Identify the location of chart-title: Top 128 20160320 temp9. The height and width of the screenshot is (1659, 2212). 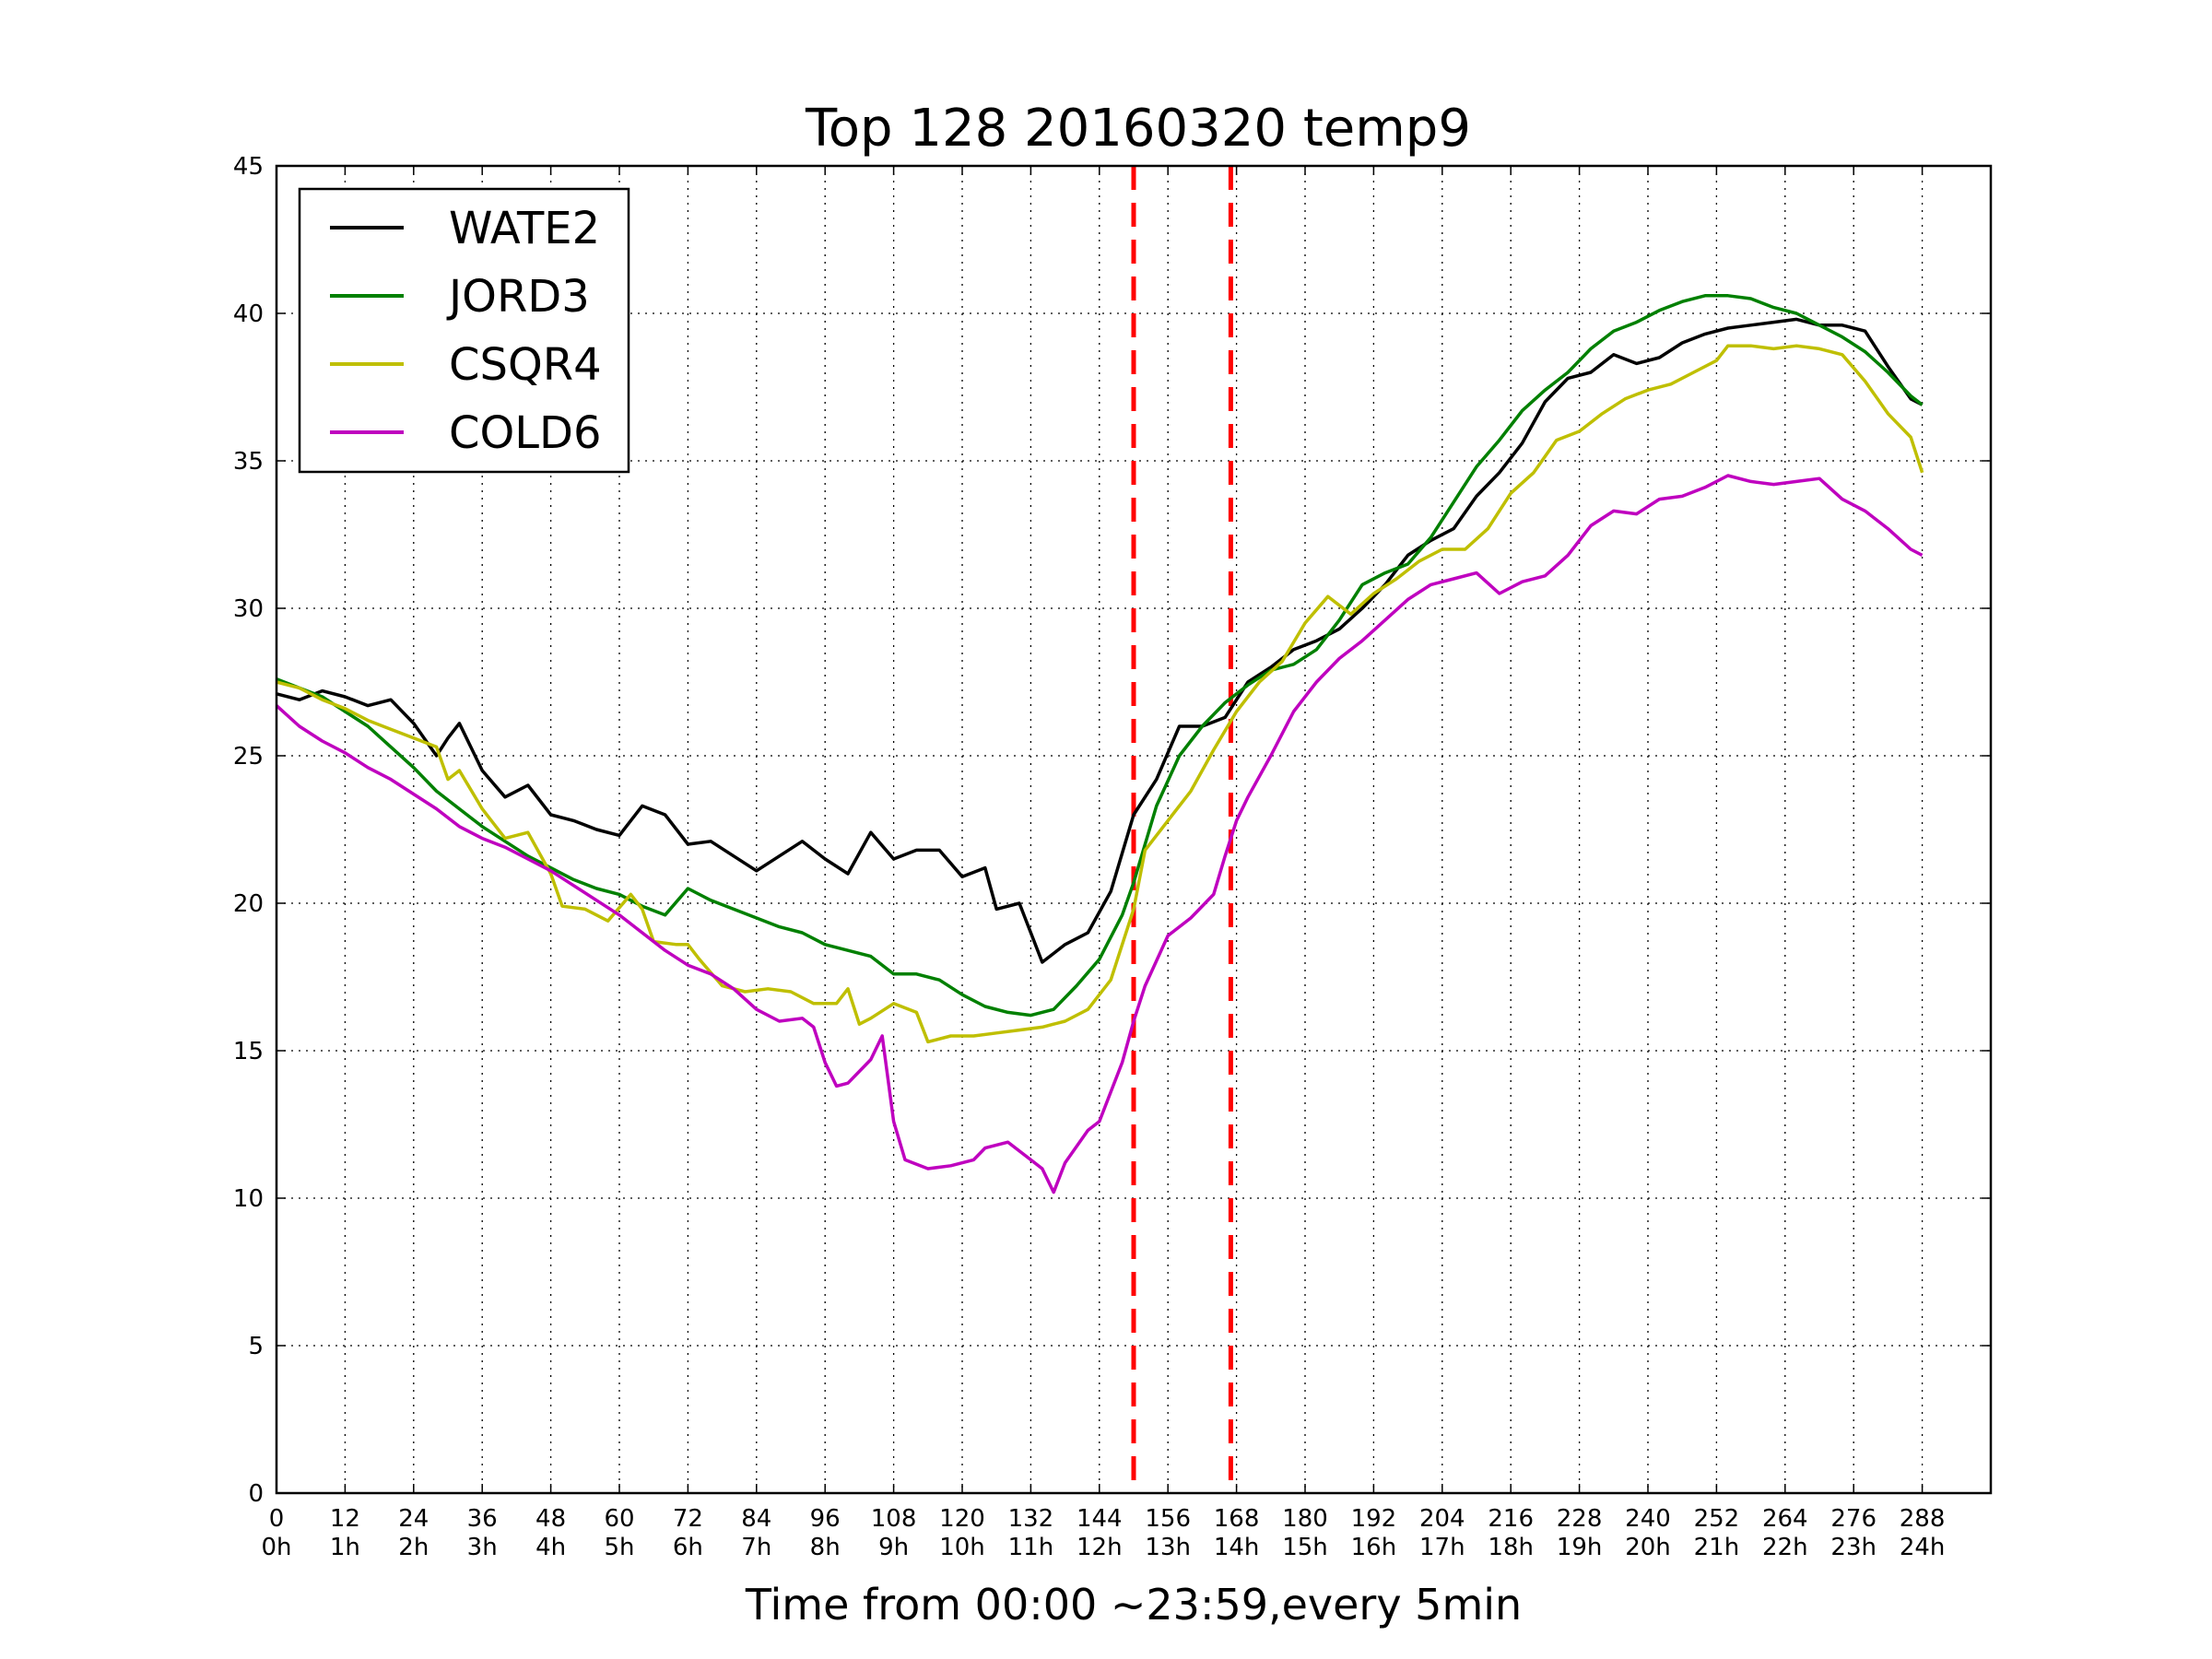
(1138, 129).